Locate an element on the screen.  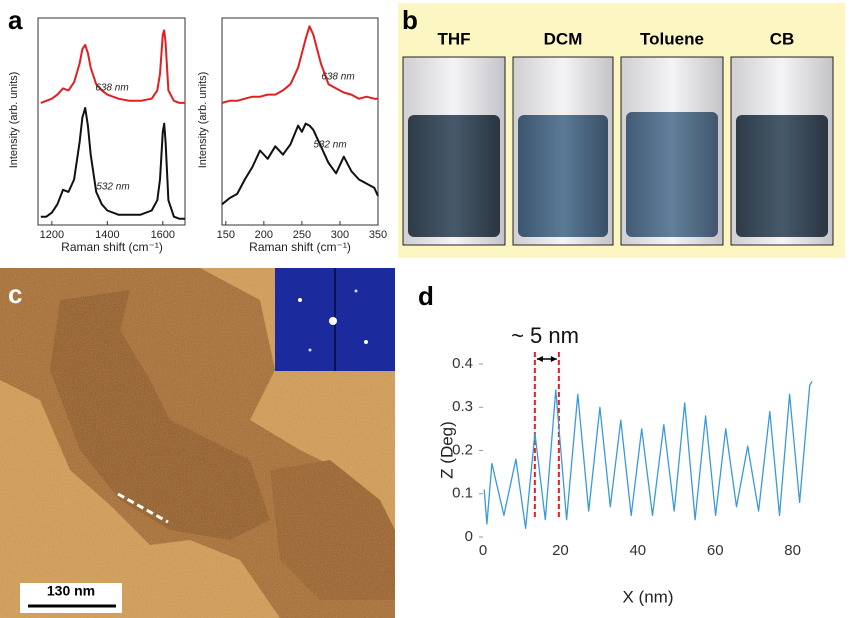
panel-label: c is located at coordinates (15, 294).